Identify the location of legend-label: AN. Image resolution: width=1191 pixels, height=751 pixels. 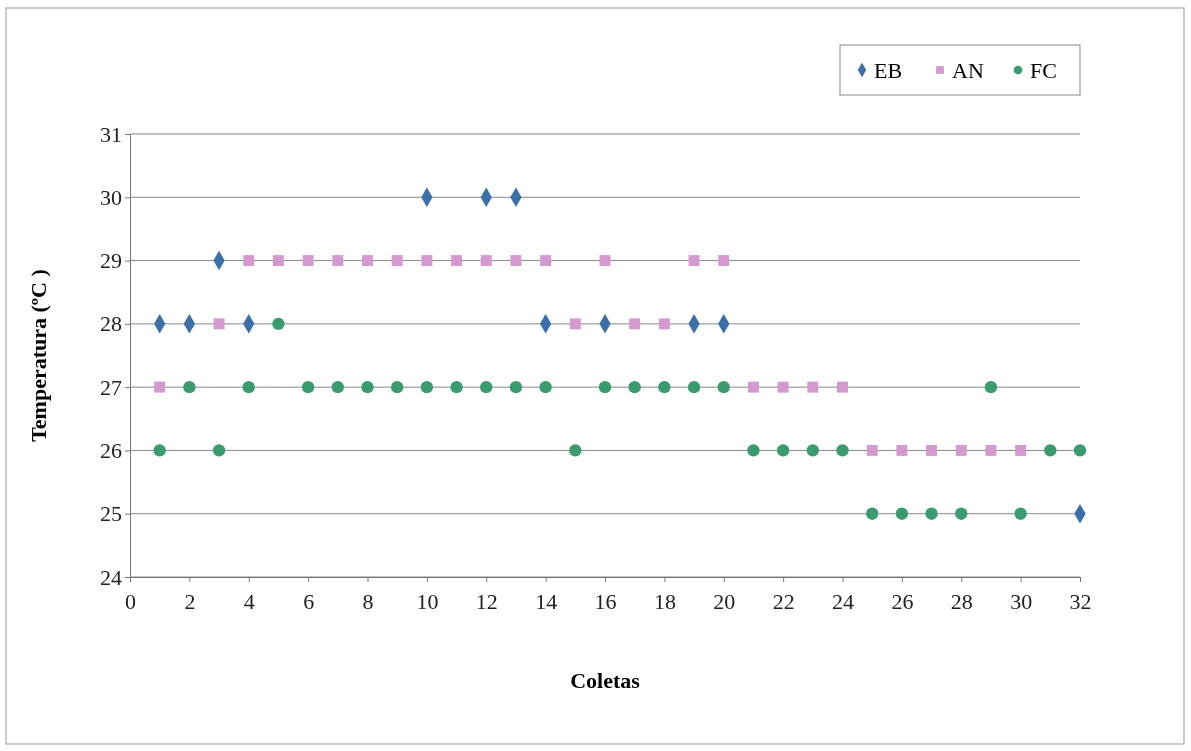
(968, 70).